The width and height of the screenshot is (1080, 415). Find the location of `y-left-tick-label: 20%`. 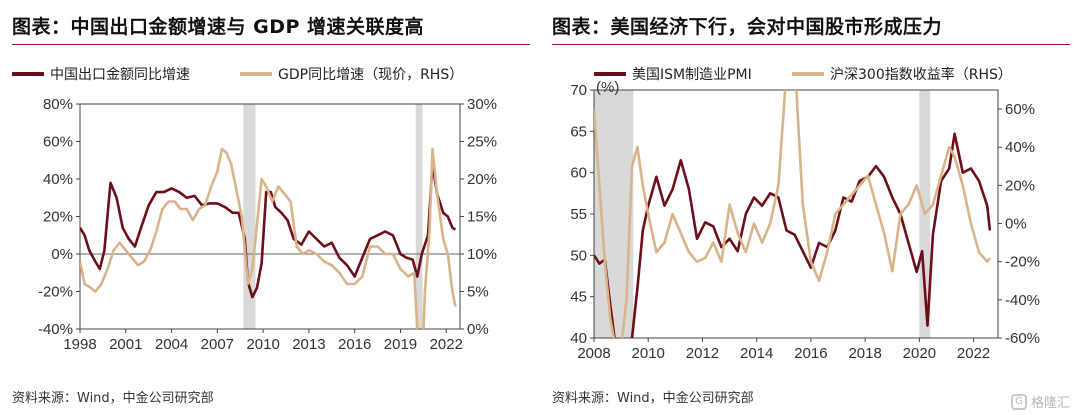

y-left-tick-label: 20% is located at coordinates (58, 217).